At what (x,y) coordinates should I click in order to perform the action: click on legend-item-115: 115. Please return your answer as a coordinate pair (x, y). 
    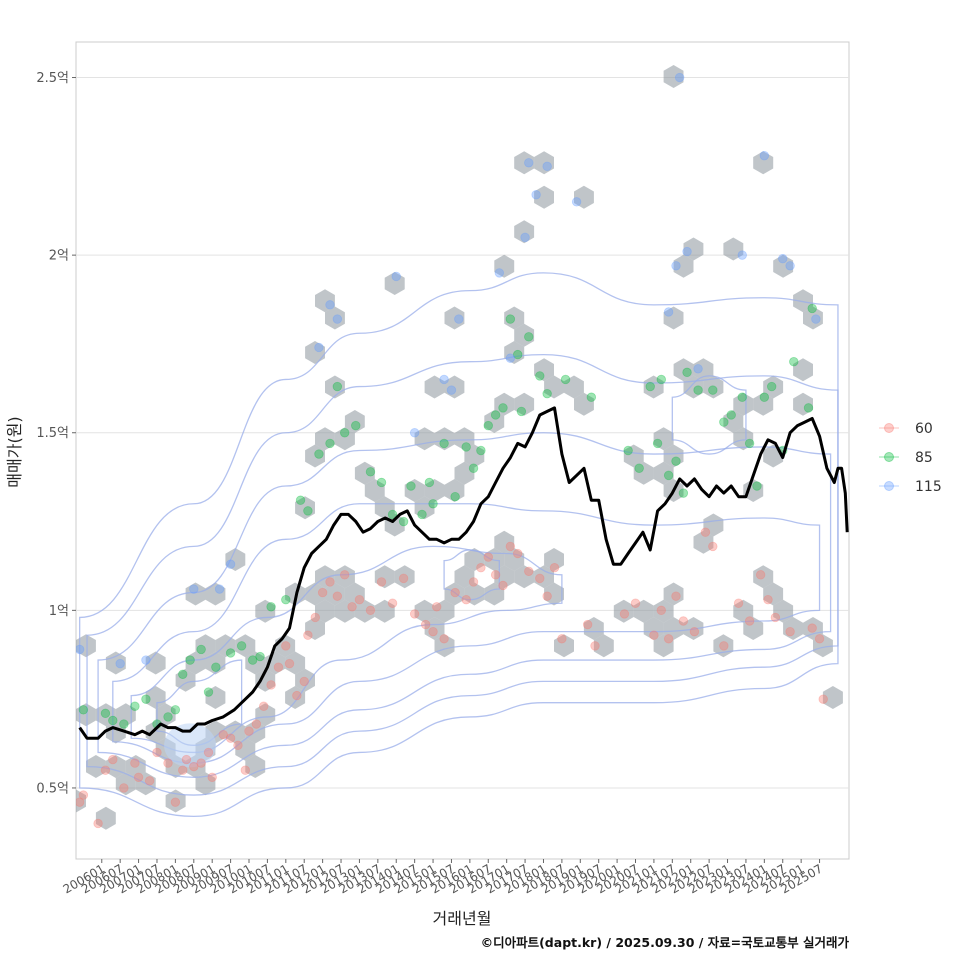
    Looking at the image, I should click on (910, 487).